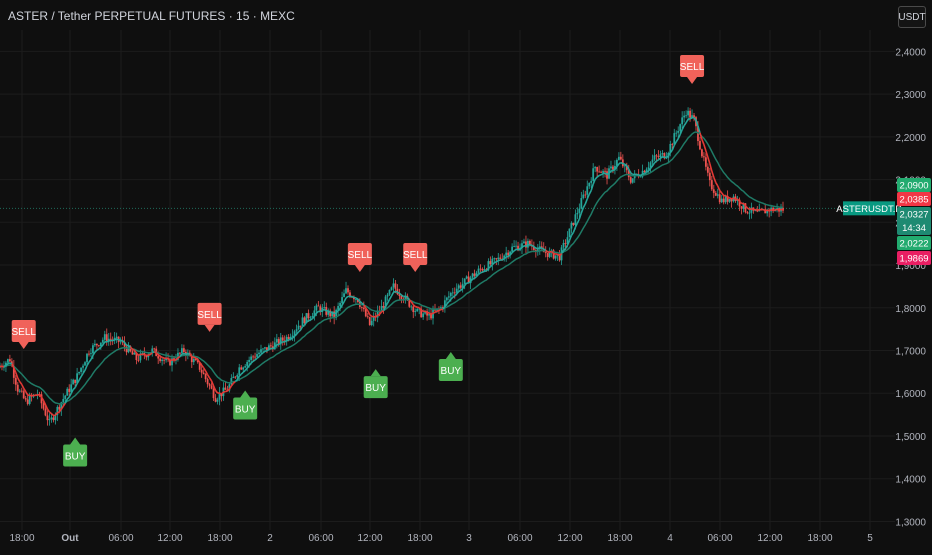 The height and width of the screenshot is (555, 932). I want to click on price-label-text: 2,0385, so click(913, 200).